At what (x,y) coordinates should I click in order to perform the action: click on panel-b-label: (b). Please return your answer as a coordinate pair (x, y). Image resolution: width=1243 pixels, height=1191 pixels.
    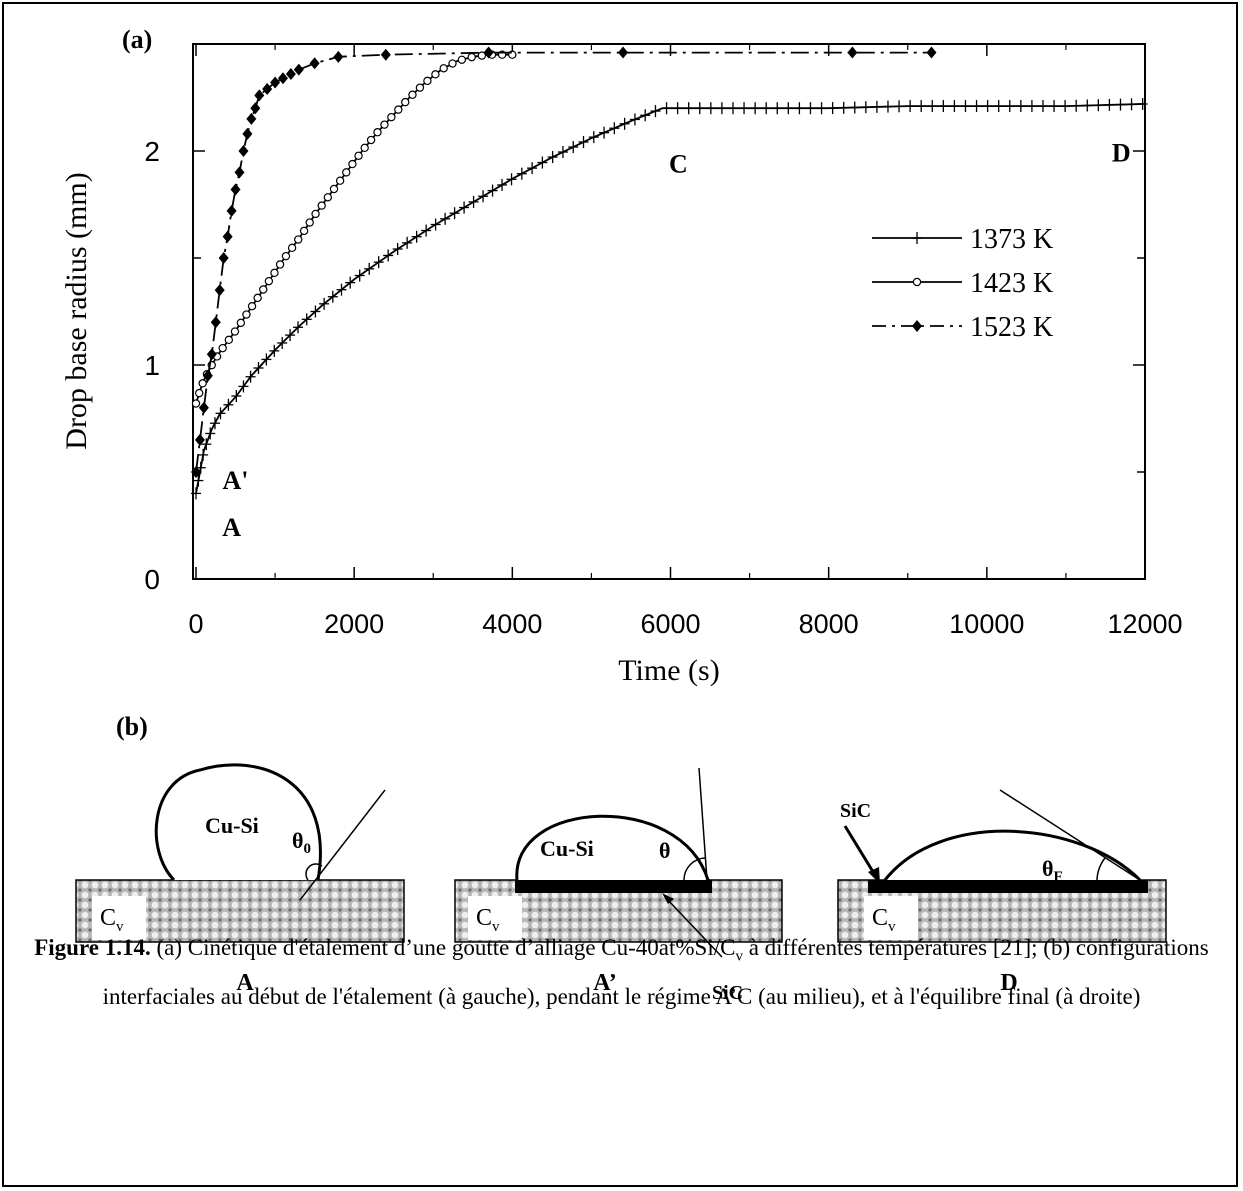
    Looking at the image, I should click on (132, 726).